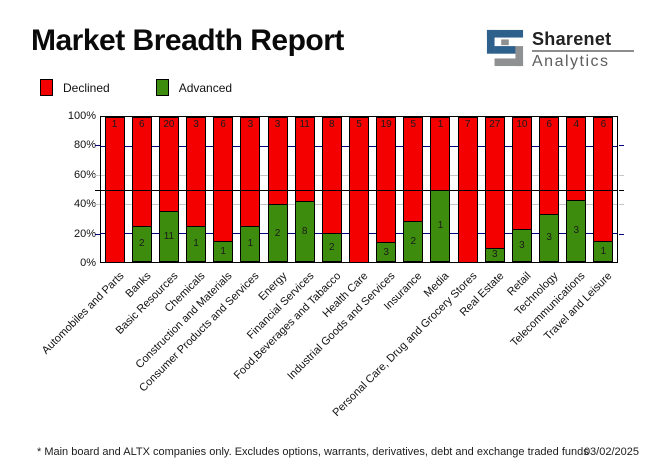 This screenshot has width=655, height=470. I want to click on declined-count: 4, so click(576, 124).